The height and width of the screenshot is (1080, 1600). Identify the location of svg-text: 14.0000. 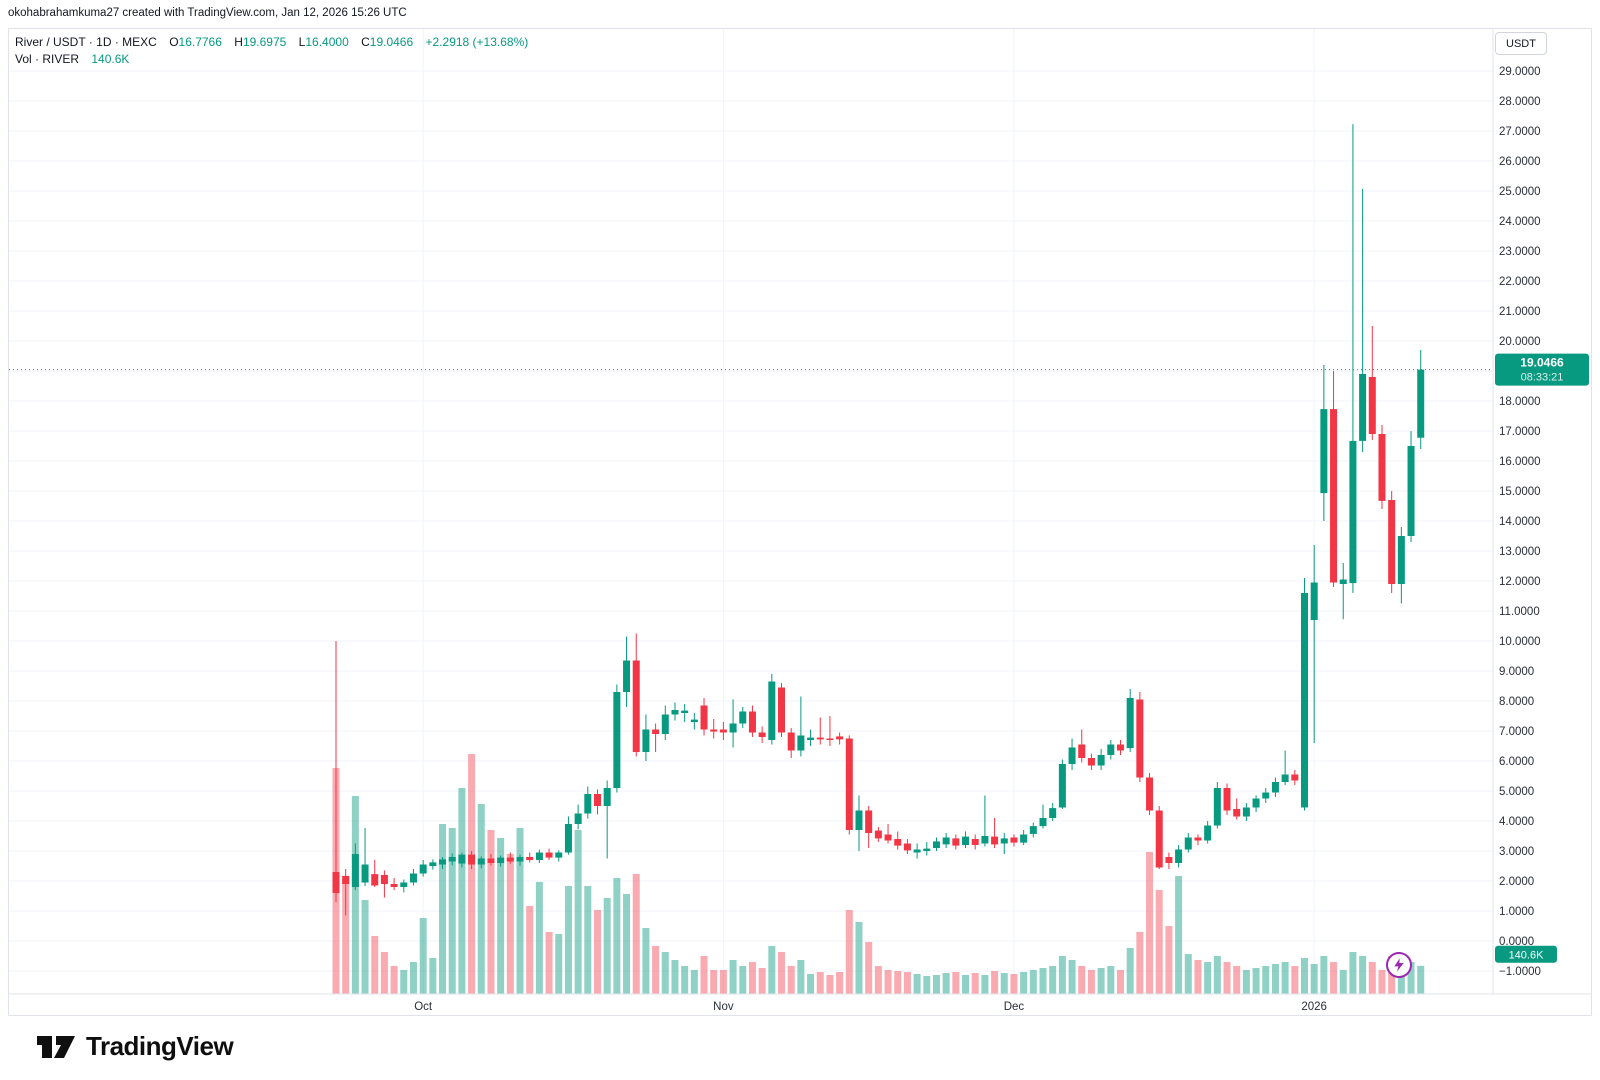
(1520, 522).